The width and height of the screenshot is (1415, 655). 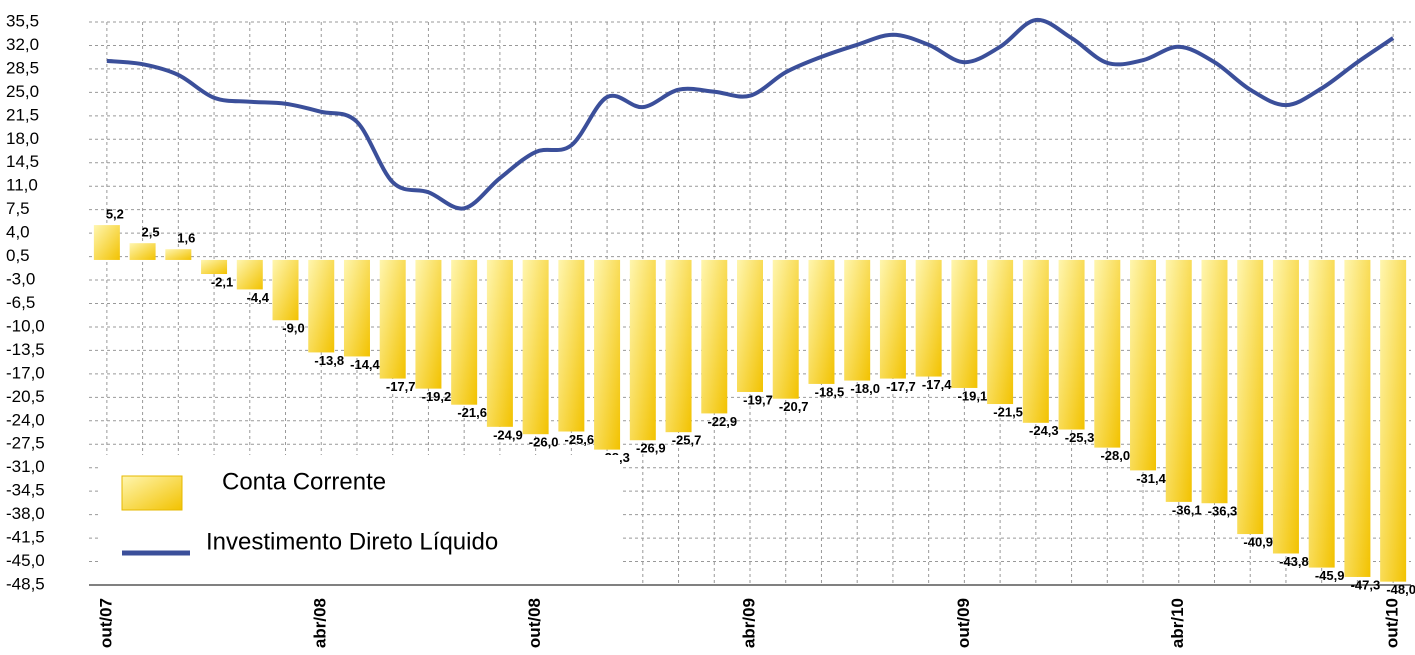 I want to click on x-tick-label: abr/10, so click(x=1177, y=623).